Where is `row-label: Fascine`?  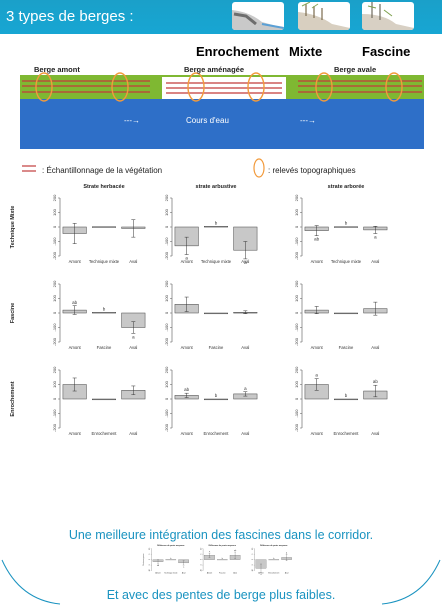
row-label: Fascine is located at coordinates (13, 313).